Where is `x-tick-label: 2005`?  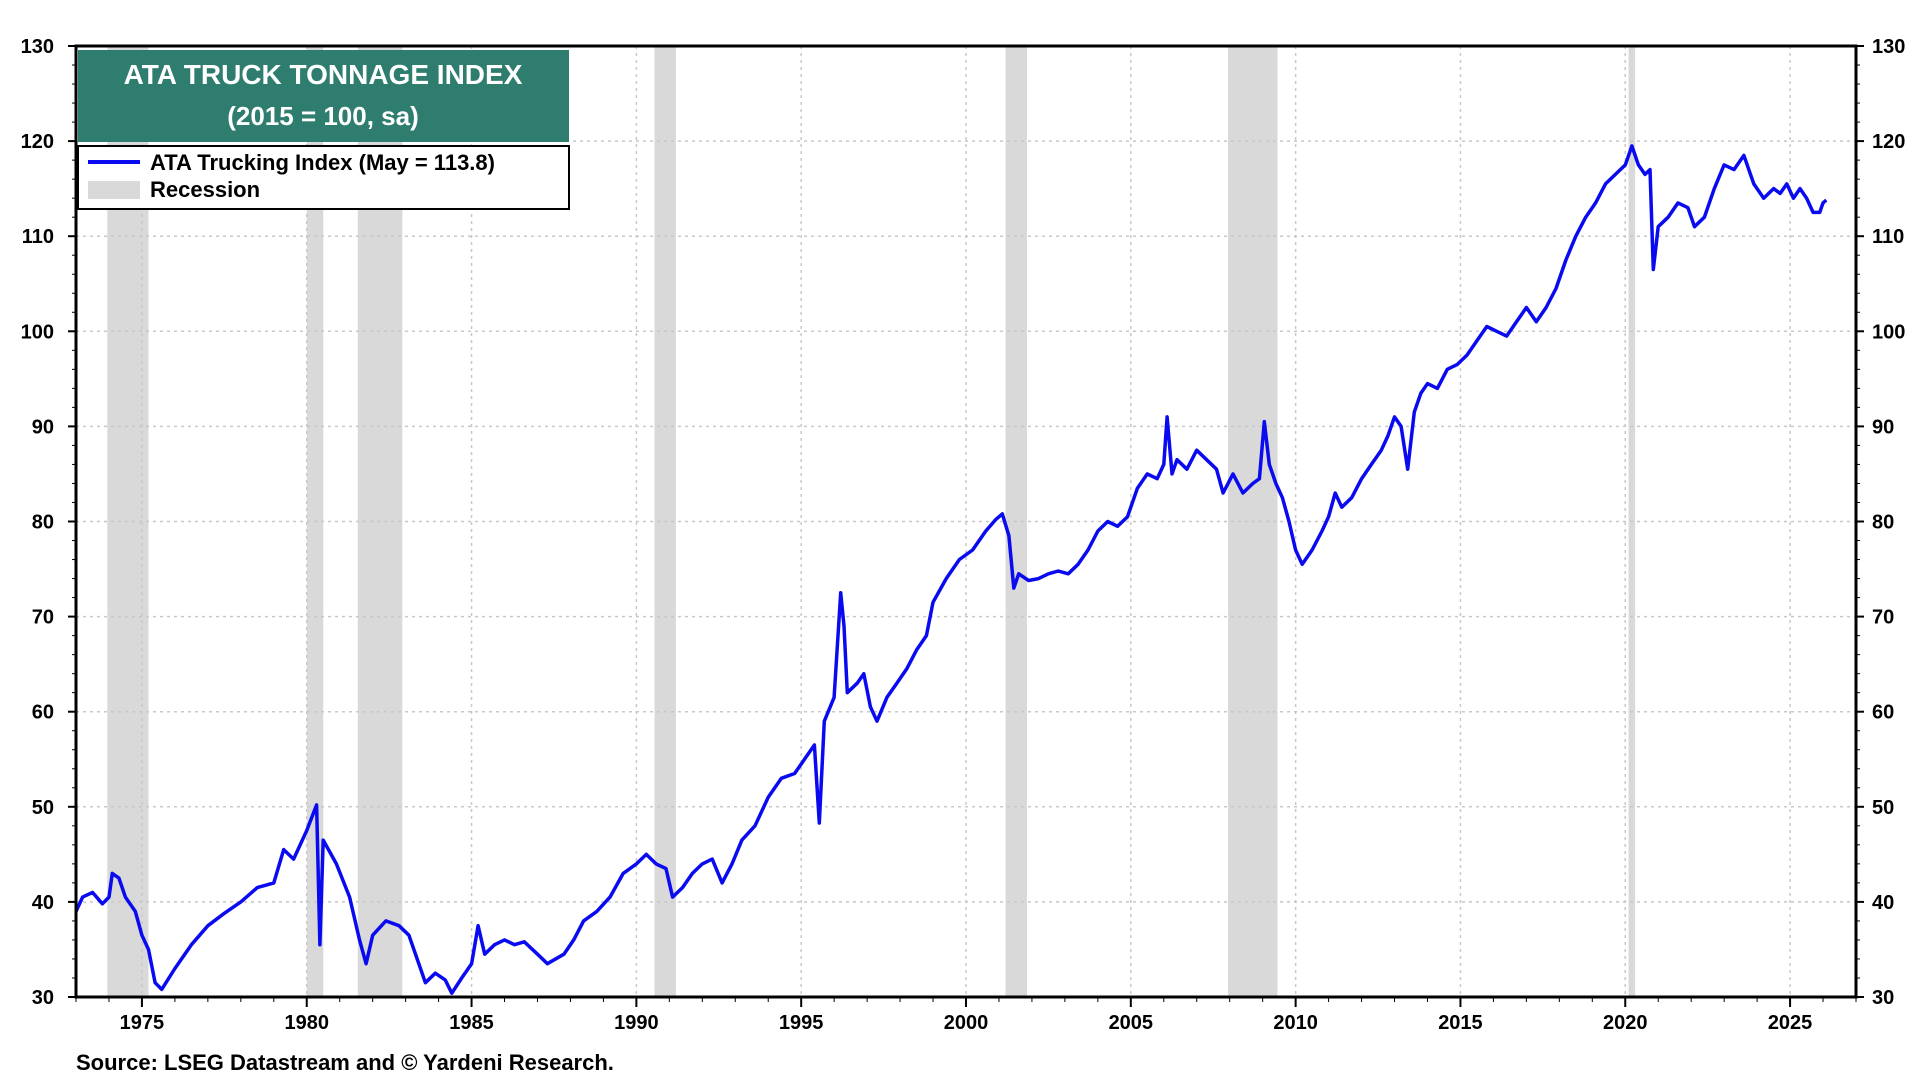
x-tick-label: 2005 is located at coordinates (1131, 1023).